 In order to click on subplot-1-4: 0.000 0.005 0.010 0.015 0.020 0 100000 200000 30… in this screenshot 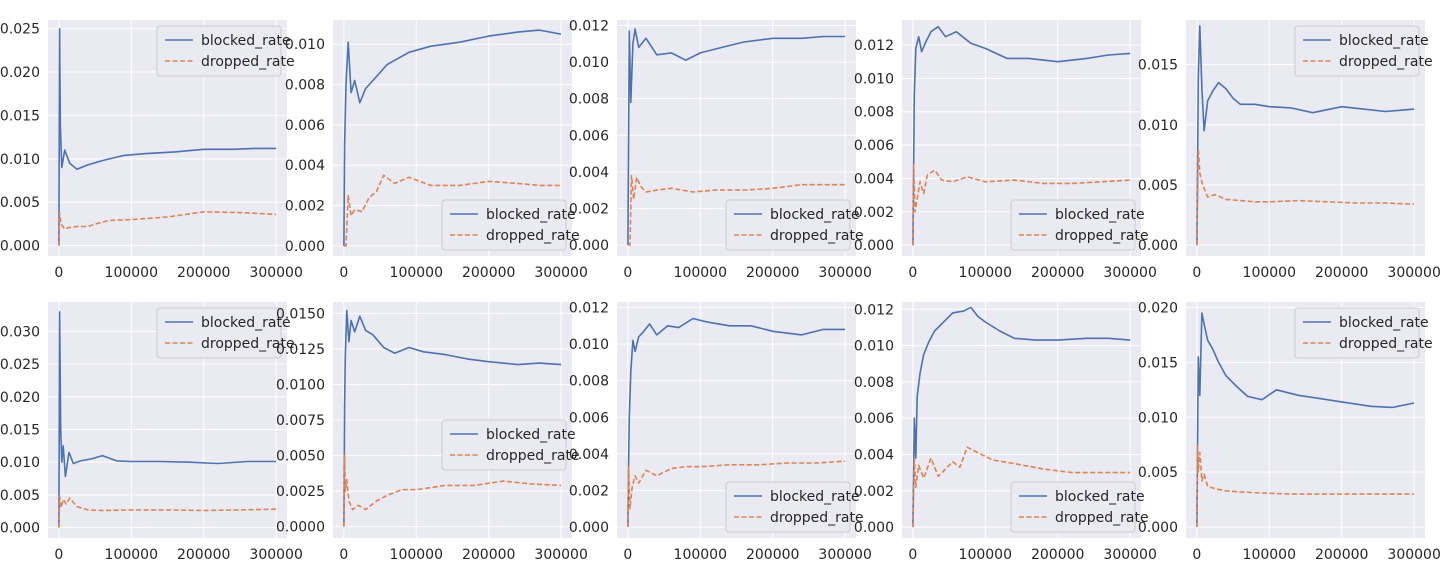, I will do `click(1289, 431)`.